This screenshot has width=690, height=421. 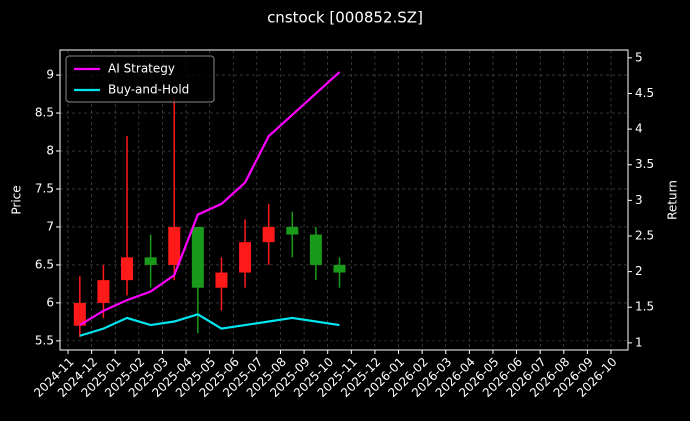 What do you see at coordinates (639, 342) in the screenshot?
I see `y2-tick-label: 1` at bounding box center [639, 342].